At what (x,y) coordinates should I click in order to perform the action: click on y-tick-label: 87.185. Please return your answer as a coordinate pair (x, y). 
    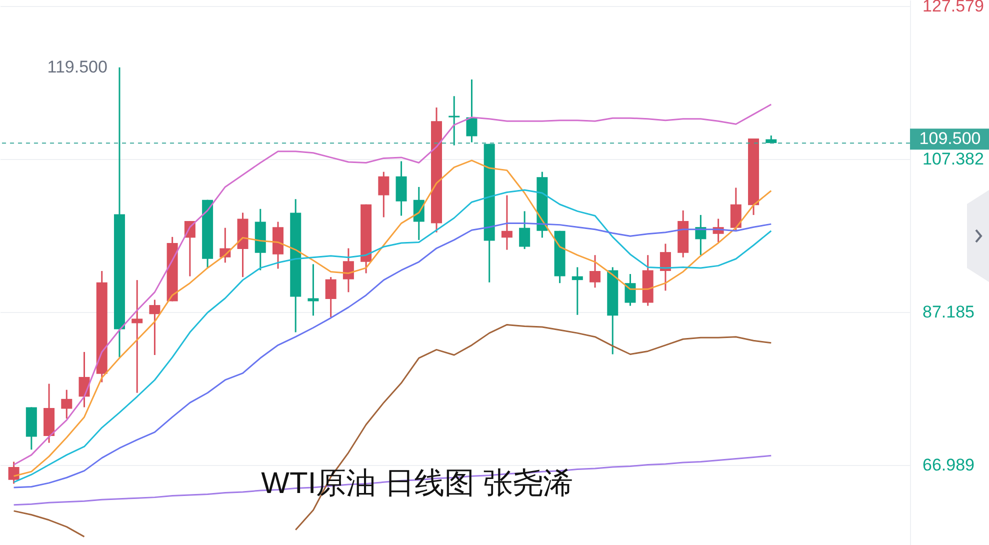
    Looking at the image, I should click on (948, 312).